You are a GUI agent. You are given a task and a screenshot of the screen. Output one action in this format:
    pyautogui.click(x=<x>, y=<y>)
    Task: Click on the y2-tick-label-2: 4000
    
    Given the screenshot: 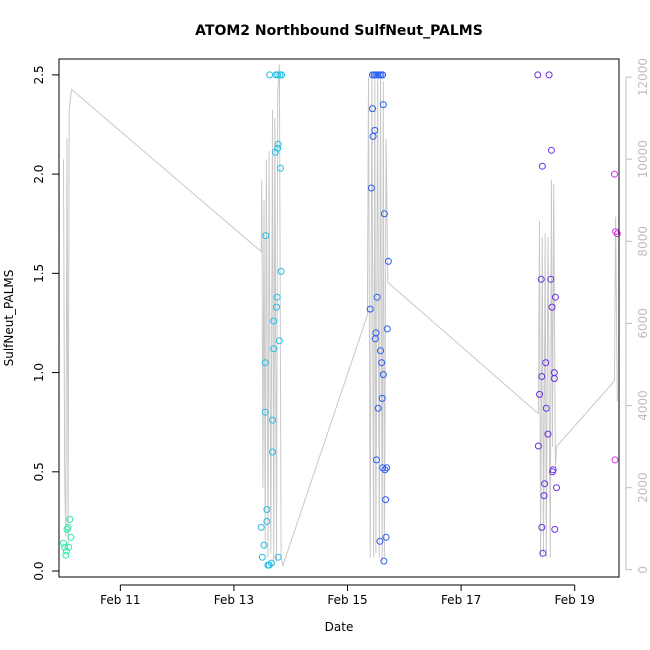 What is the action you would take?
    pyautogui.click(x=643, y=405)
    